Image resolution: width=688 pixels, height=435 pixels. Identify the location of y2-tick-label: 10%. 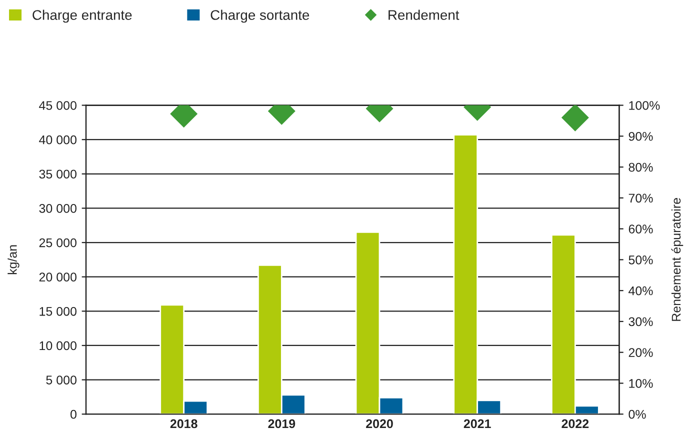
(641, 383).